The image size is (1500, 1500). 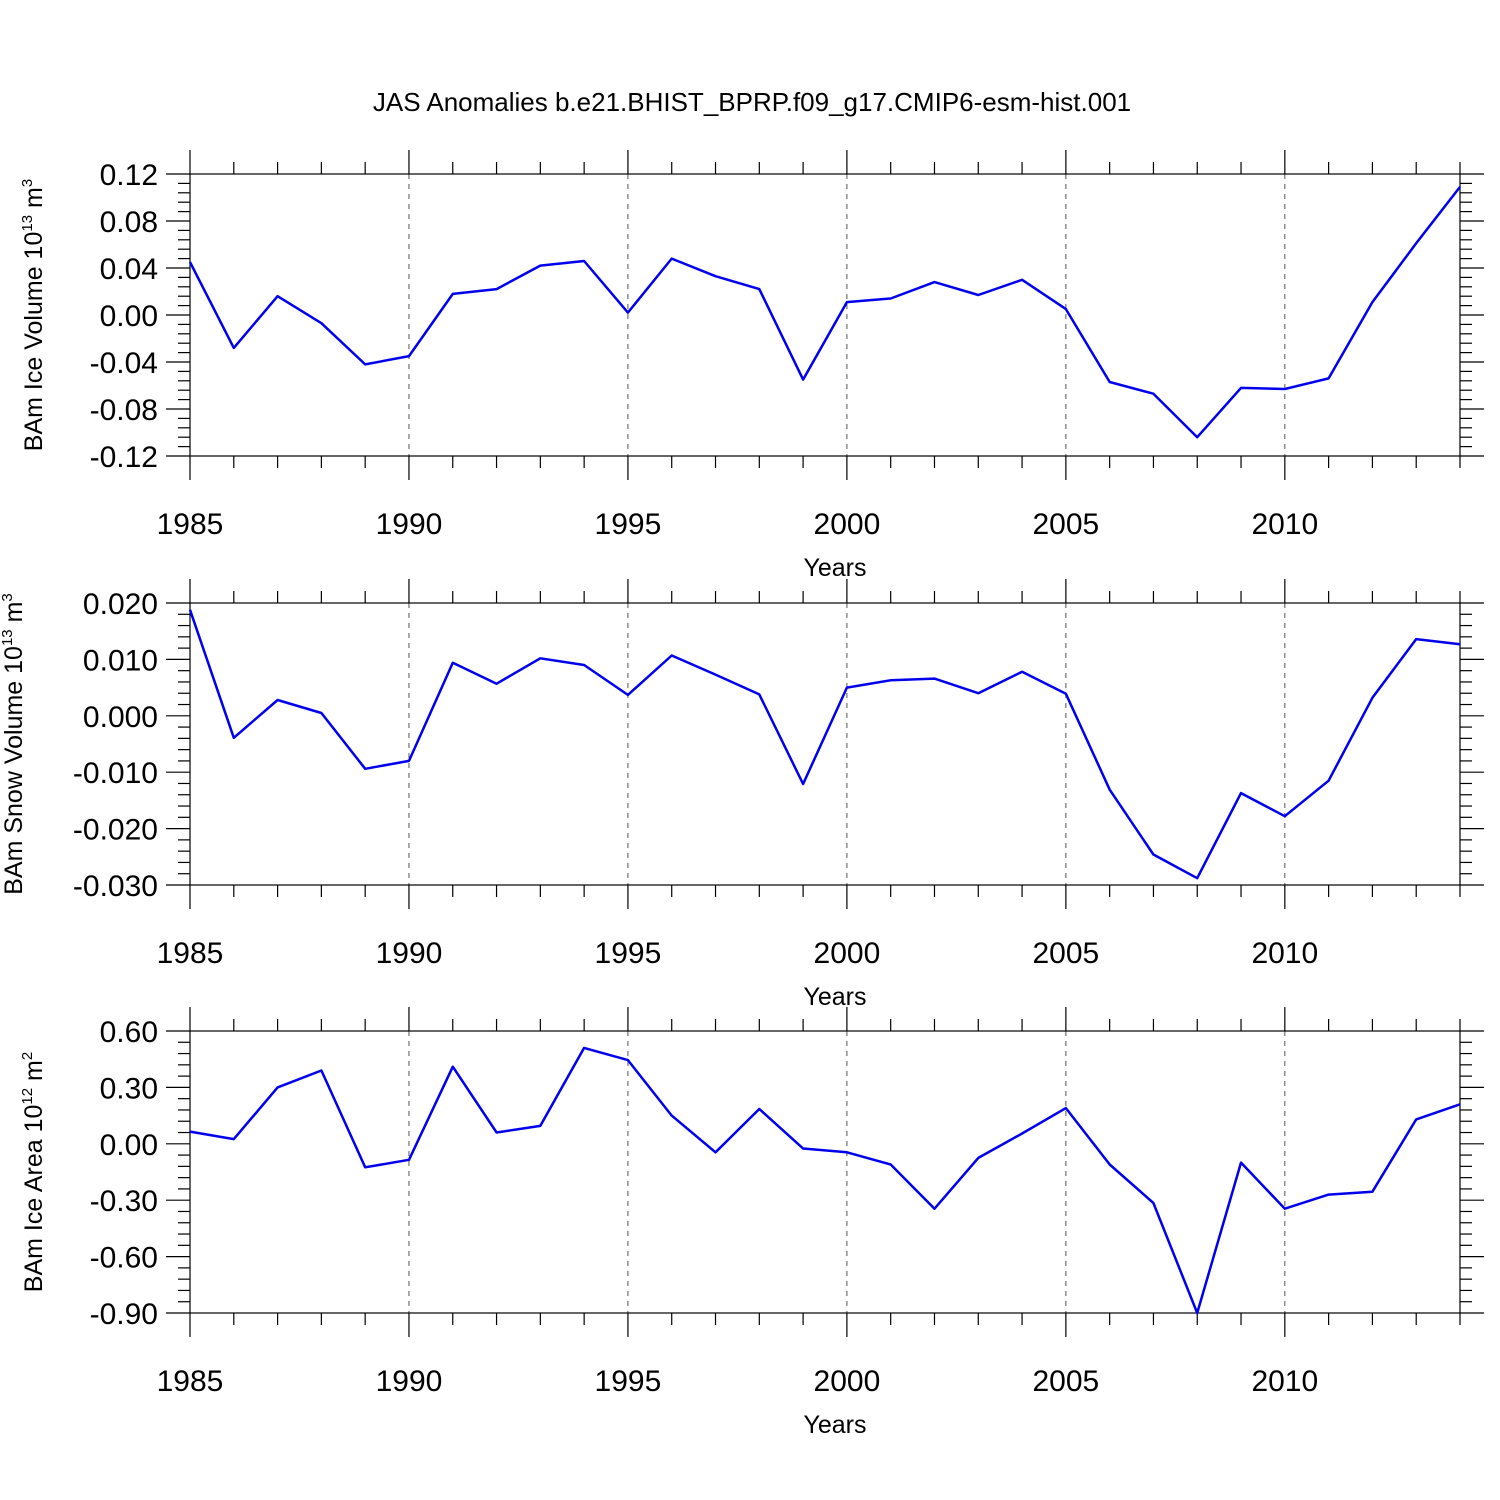 I want to click on y-tick-label: 0.04, so click(x=129, y=269).